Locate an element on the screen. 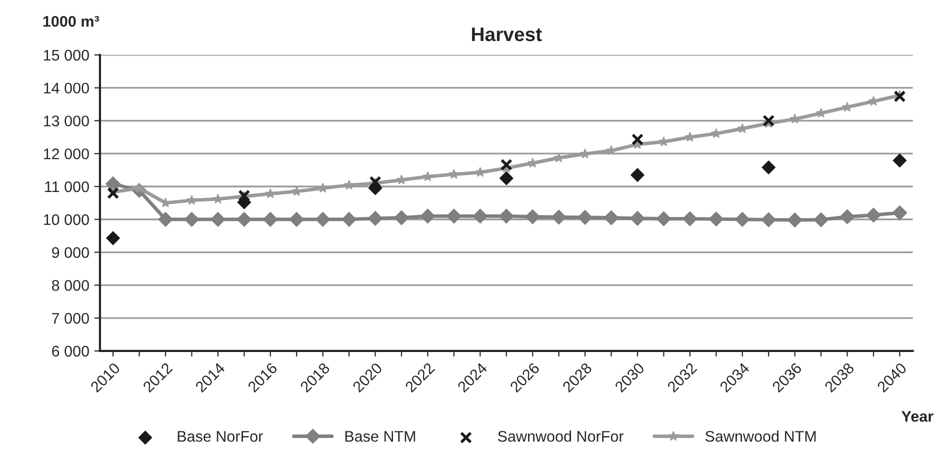 The width and height of the screenshot is (943, 454). y-axis-title: 1000 m³ is located at coordinates (71, 21).